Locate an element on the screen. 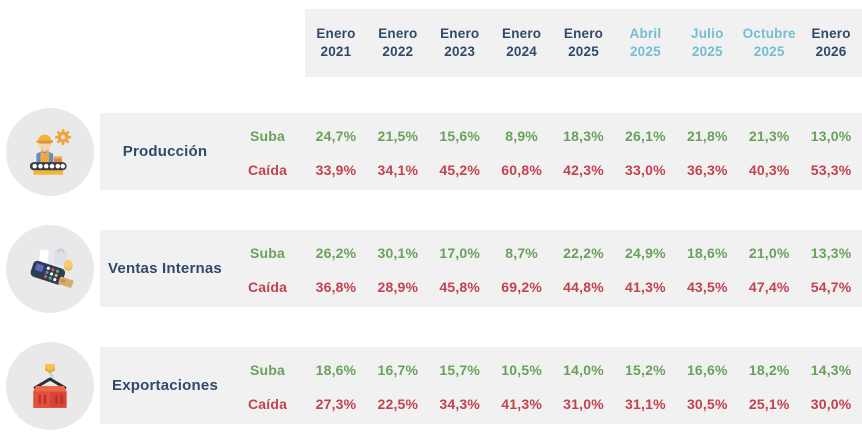 The width and height of the screenshot is (862, 436). exportaciones-icon-wrap is located at coordinates (50, 385).